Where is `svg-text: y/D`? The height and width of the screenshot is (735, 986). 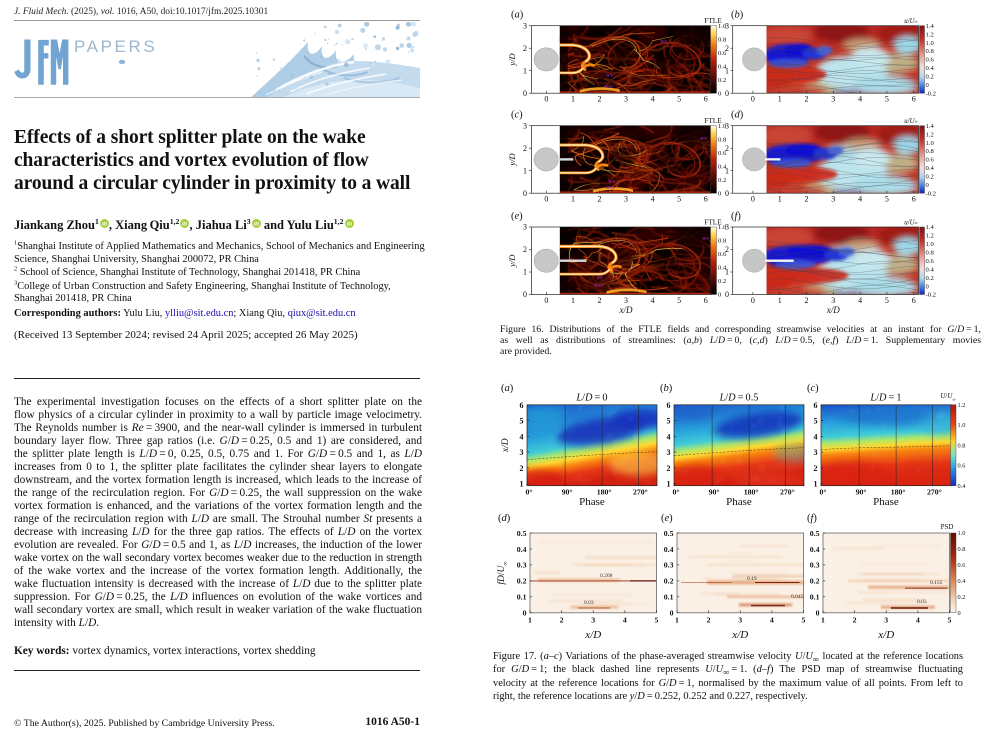
svg-text: y/D is located at coordinates (512, 59).